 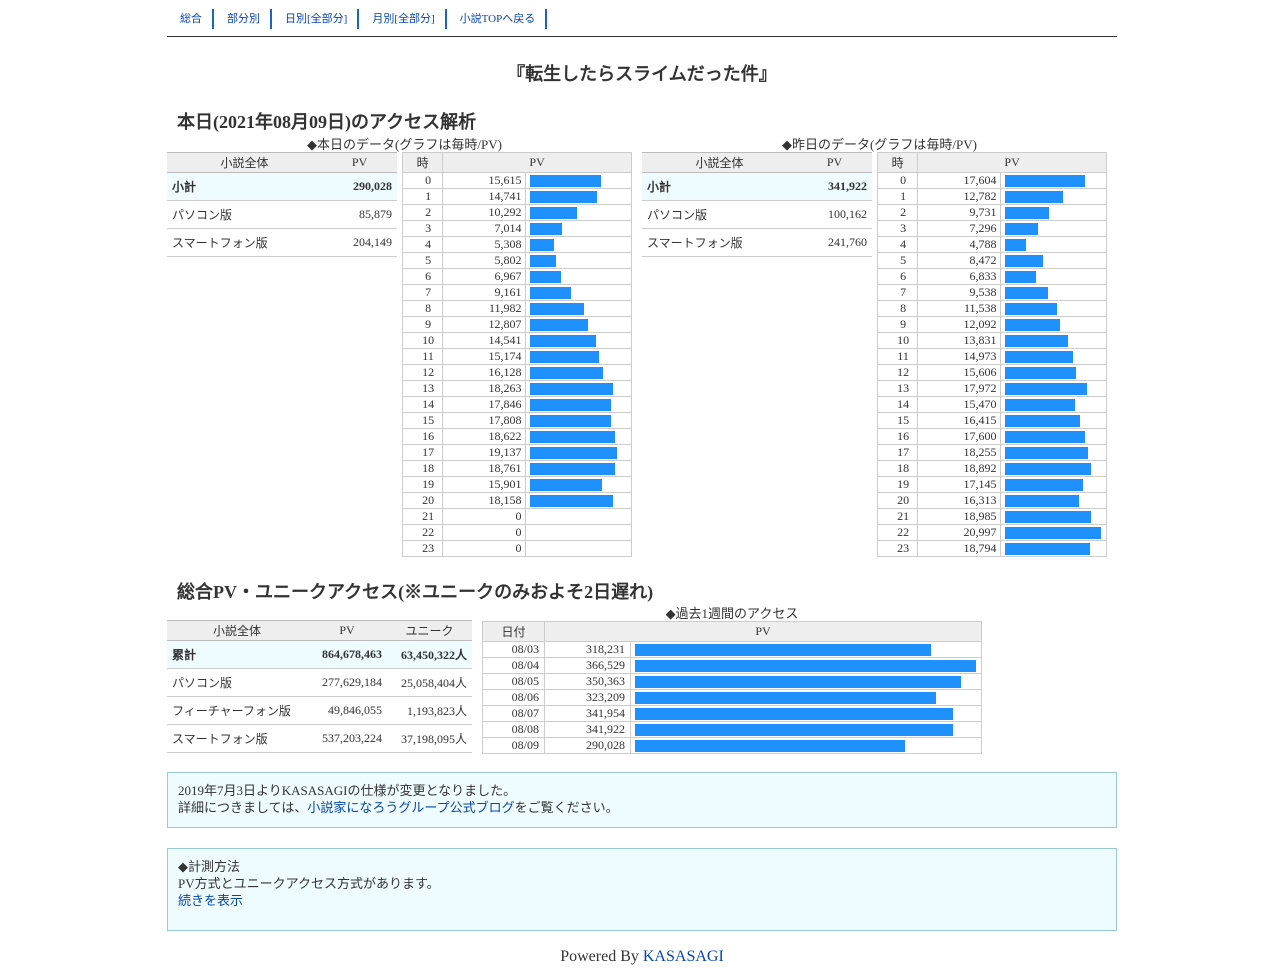 What do you see at coordinates (484, 356) in the screenshot?
I see `pv-cell: 15,174` at bounding box center [484, 356].